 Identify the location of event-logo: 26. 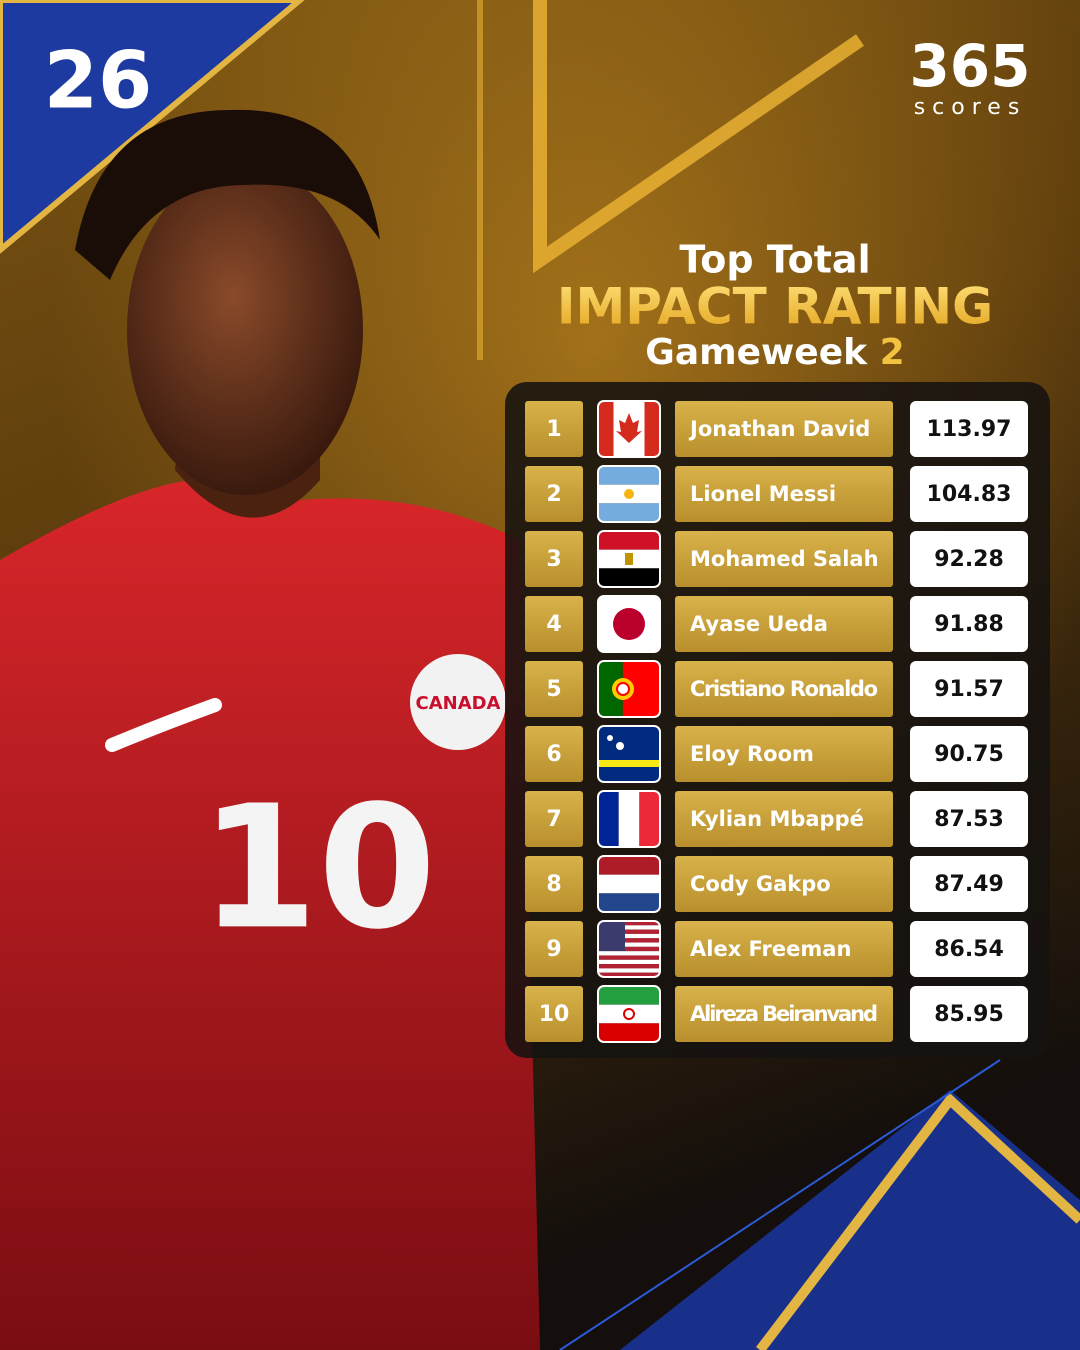
(98, 81).